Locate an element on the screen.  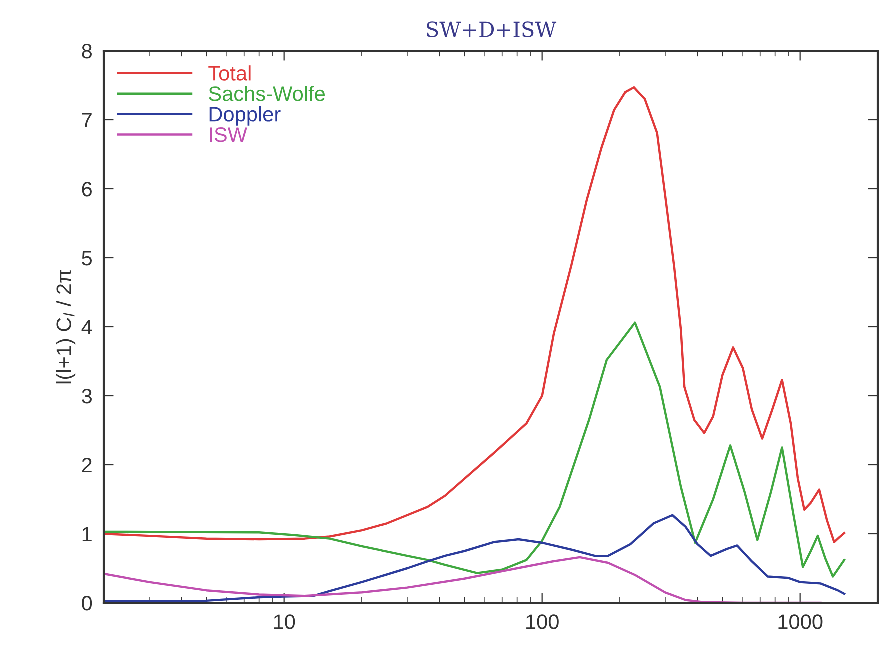
chart-title: SW+D+ISW is located at coordinates (492, 30).